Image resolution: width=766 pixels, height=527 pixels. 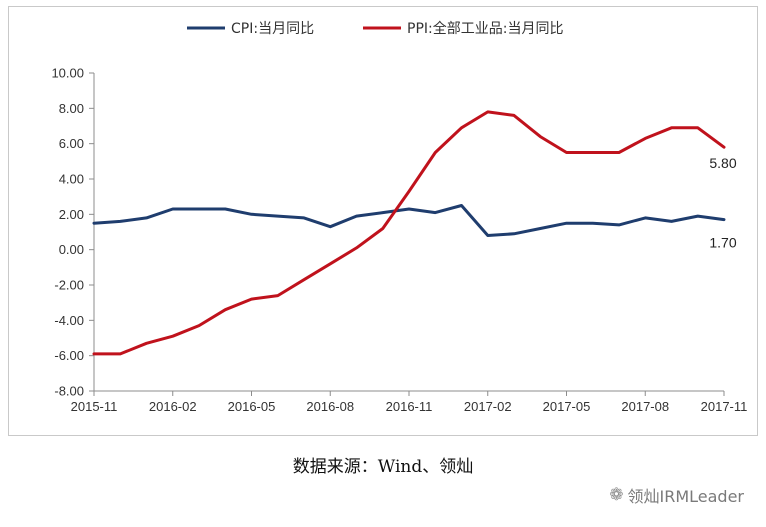 I want to click on y-tick-label: -2.00, so click(x=69, y=285).